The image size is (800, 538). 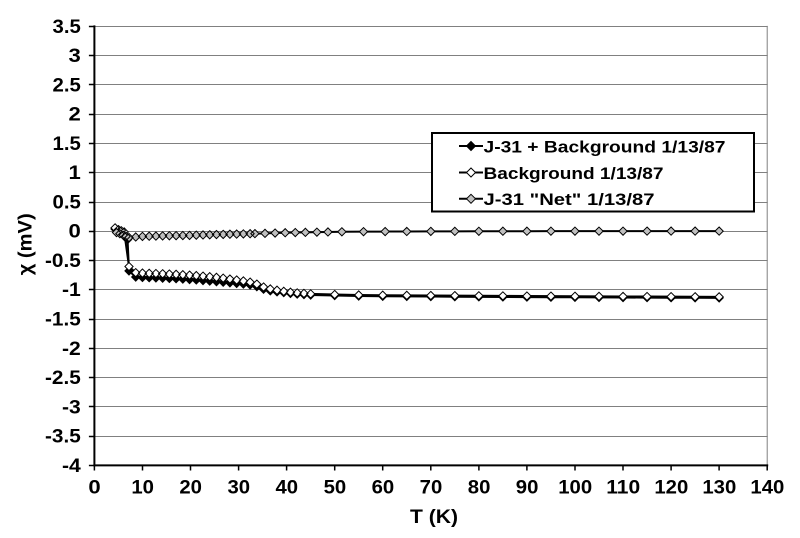 What do you see at coordinates (63, 261) in the screenshot?
I see `svg-text: -0.5` at bounding box center [63, 261].